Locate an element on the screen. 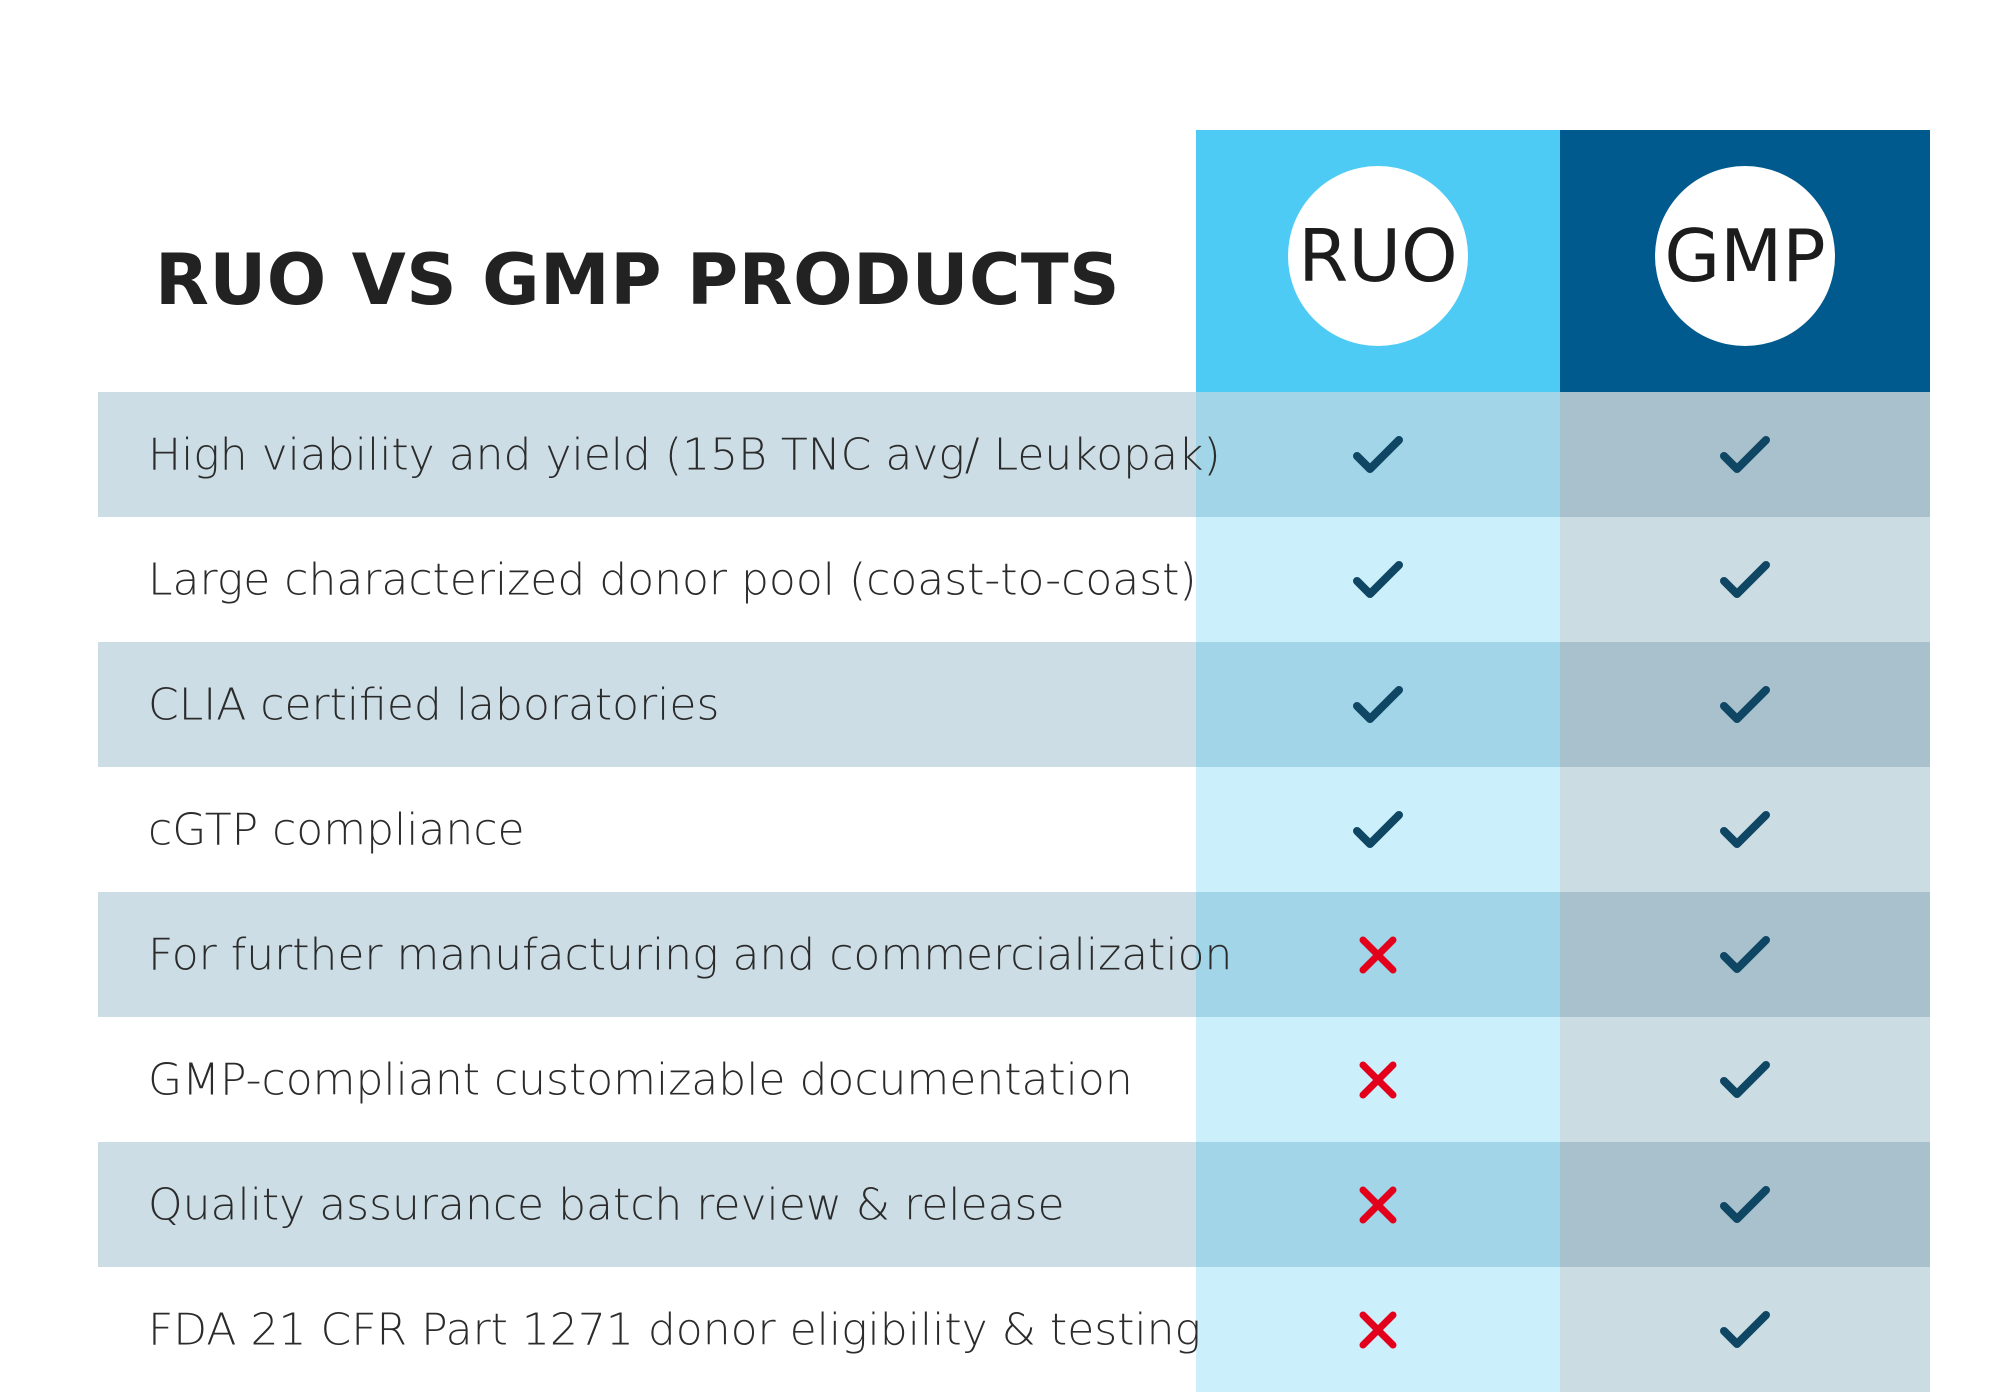 This screenshot has height=1400, width=2000. ruo-column-header: RUO is located at coordinates (1378, 261).